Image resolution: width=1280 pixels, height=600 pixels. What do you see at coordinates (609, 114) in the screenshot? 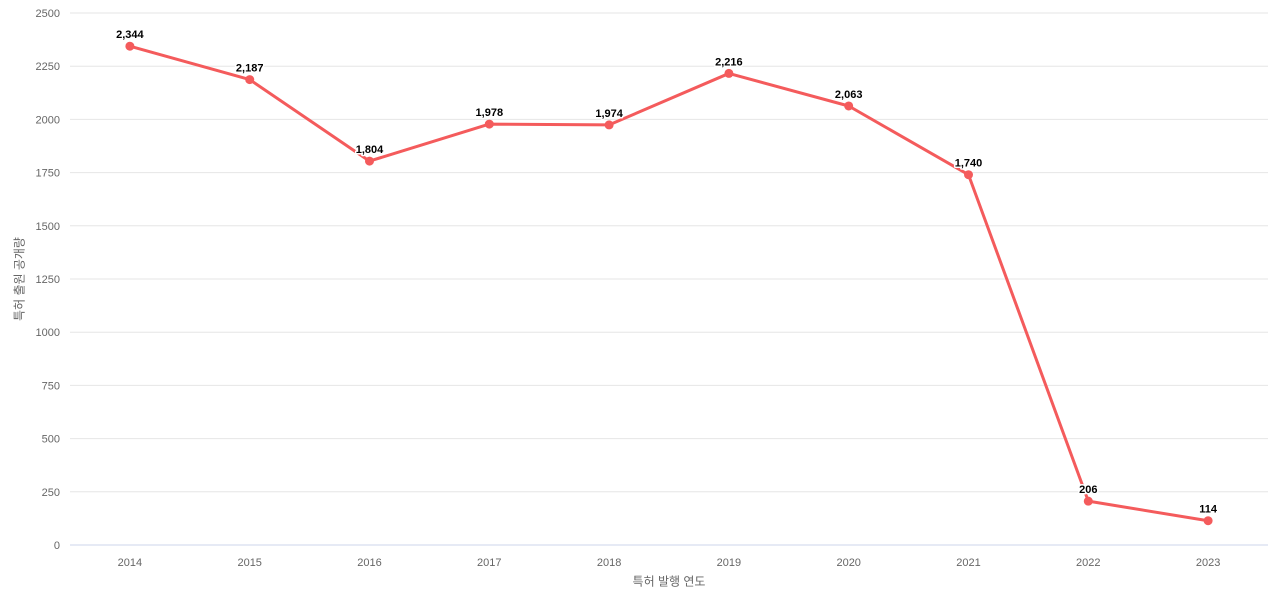
I see `data-label: 1,974` at bounding box center [609, 114].